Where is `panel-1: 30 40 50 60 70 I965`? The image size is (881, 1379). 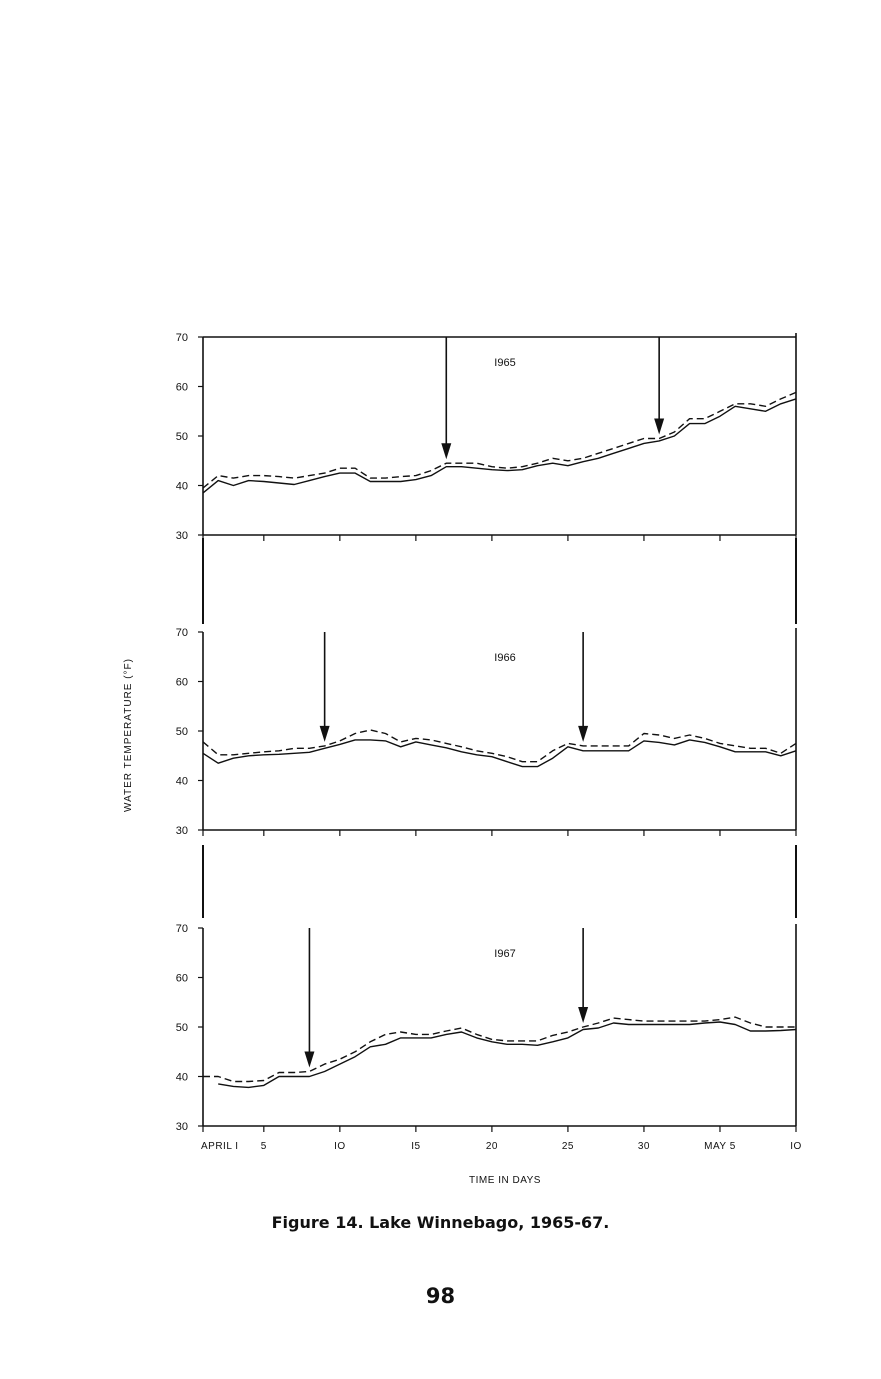
panel-1: 30 40 50 60 70 I965 is located at coordinates (486, 437).